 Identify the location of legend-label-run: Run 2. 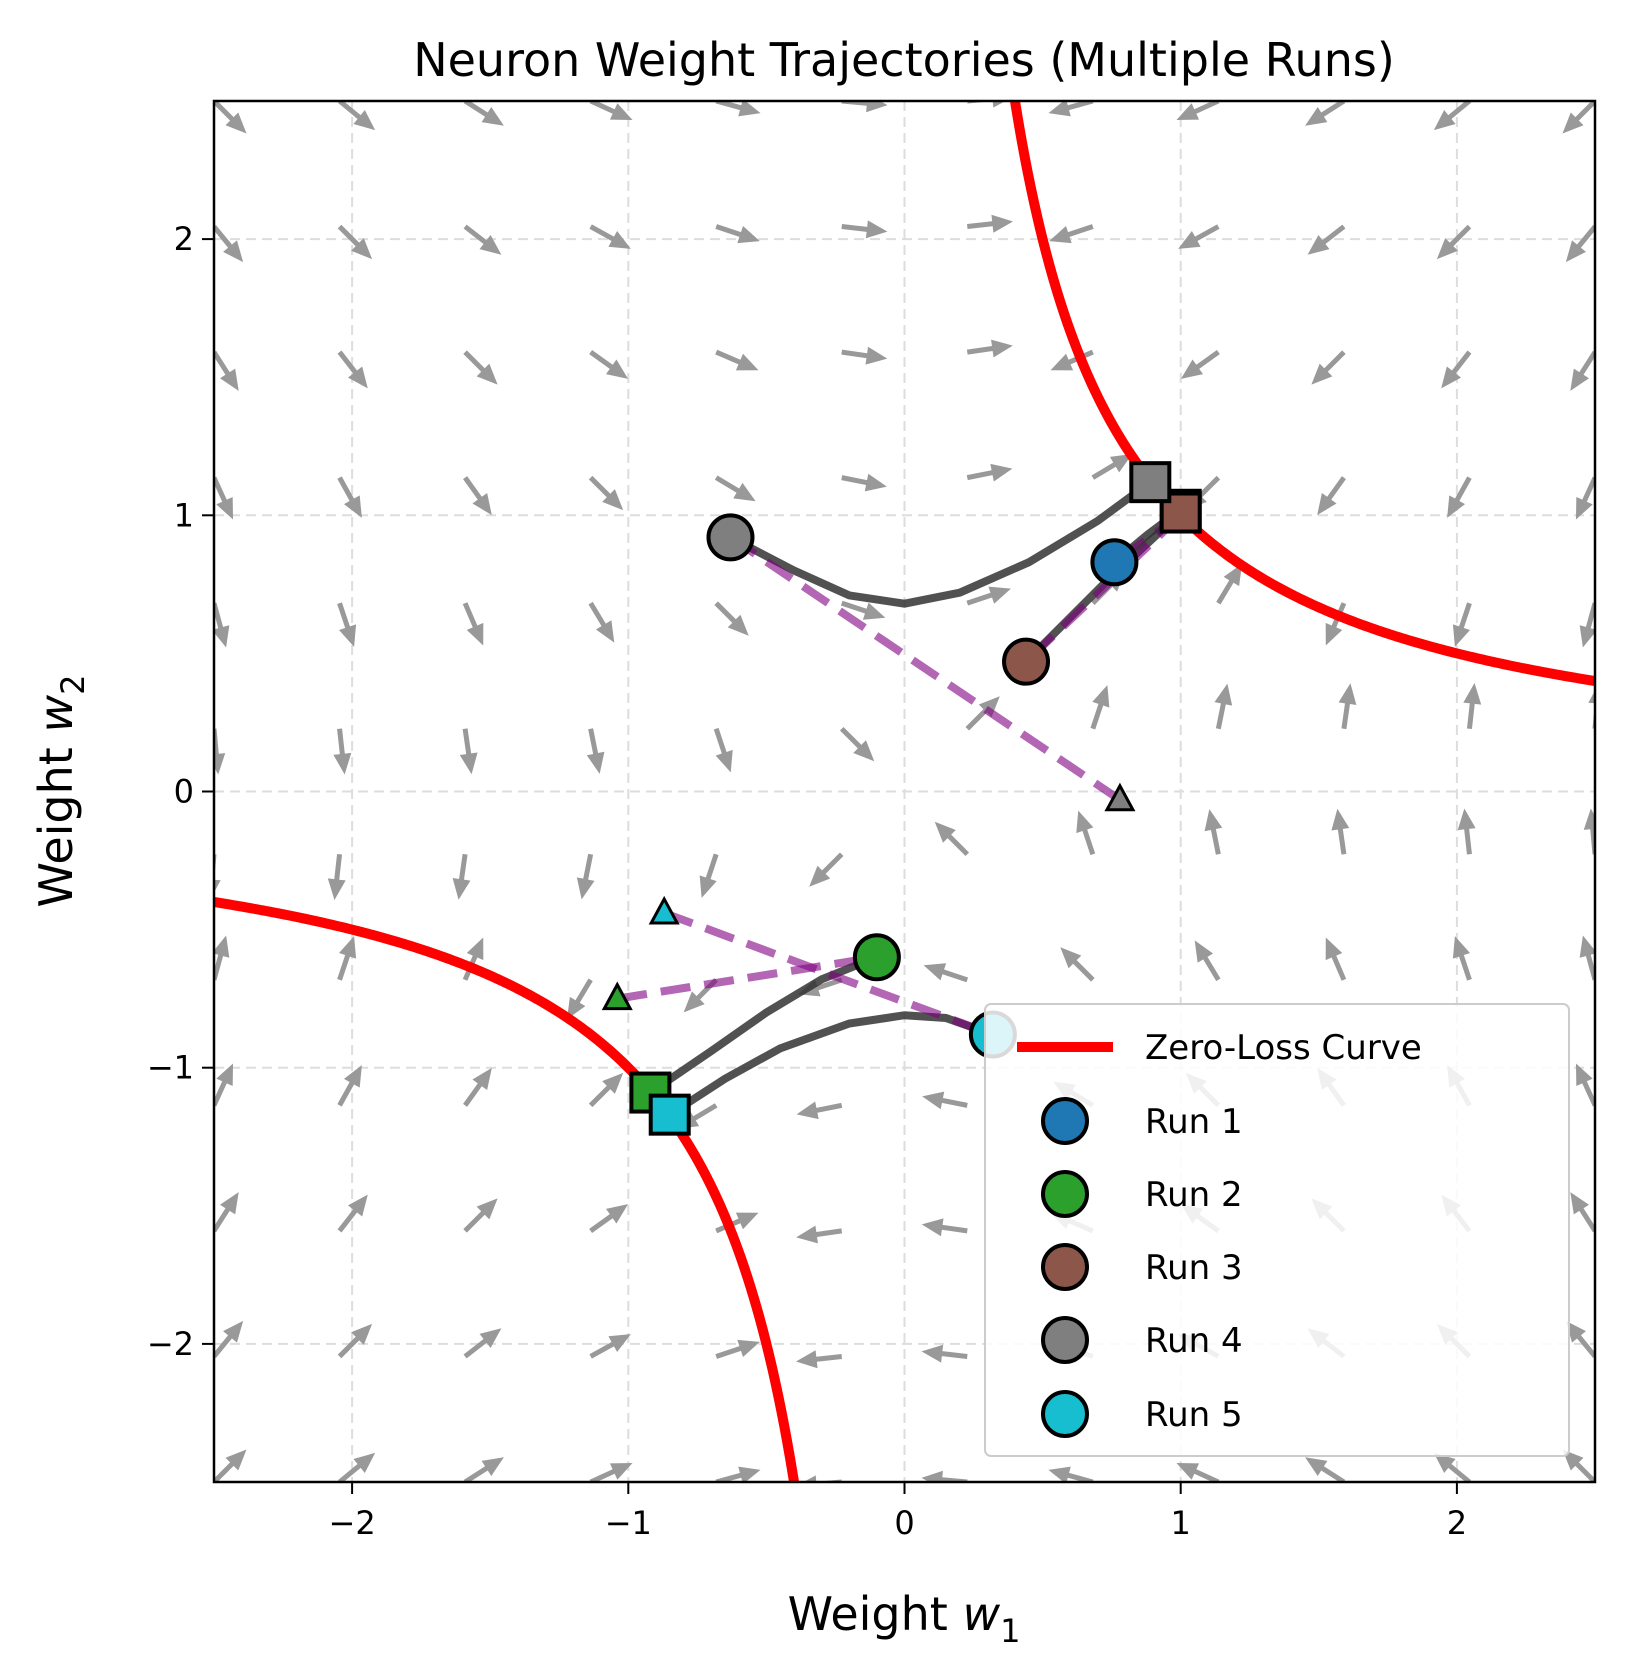
(1194, 1195).